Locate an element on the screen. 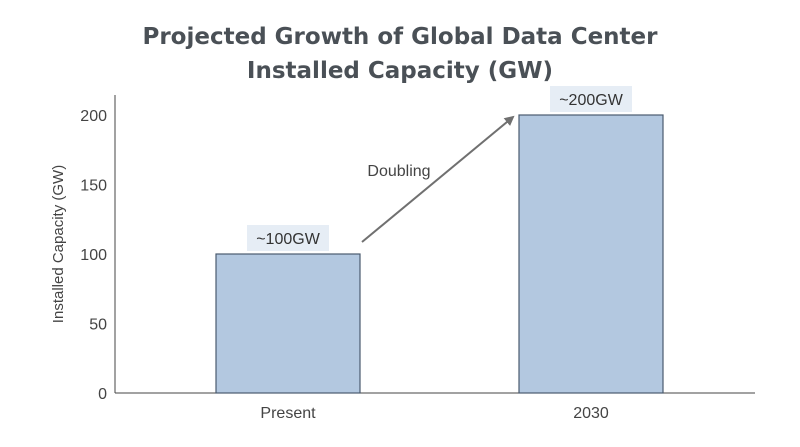  data-label: ~100GW is located at coordinates (288, 239).